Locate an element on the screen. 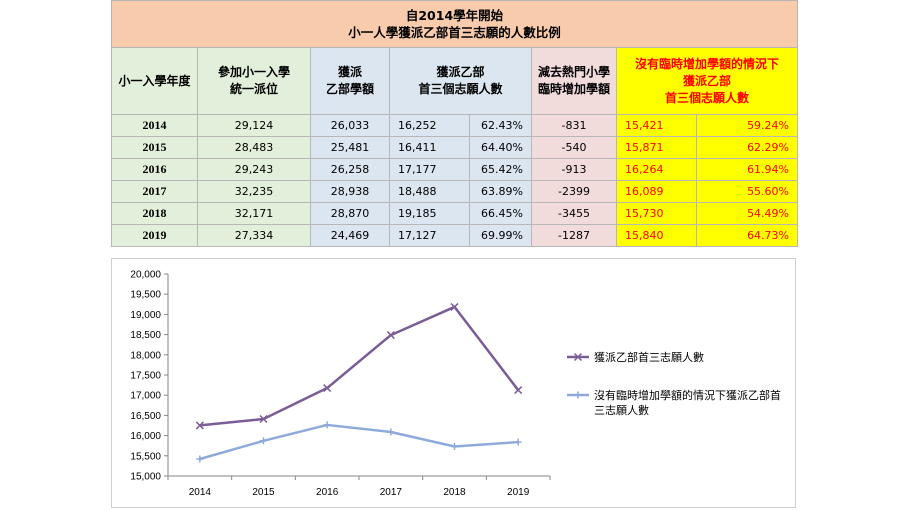 The image size is (907, 511). cell-deduct: -1287 is located at coordinates (574, 235).